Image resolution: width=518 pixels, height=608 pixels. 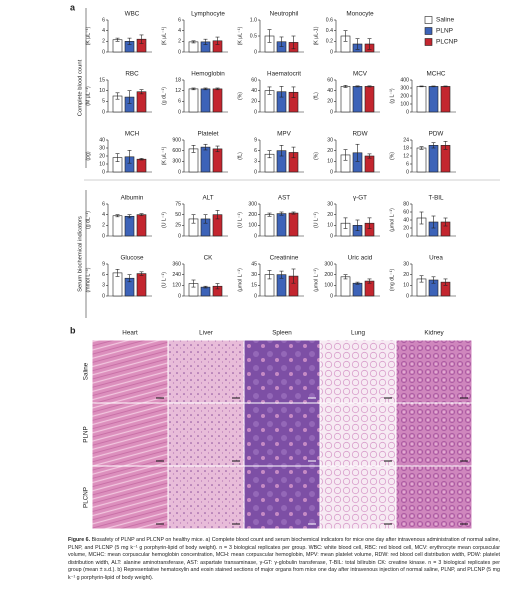 I want to click on y-tick-label: 100, so click(x=252, y=226).